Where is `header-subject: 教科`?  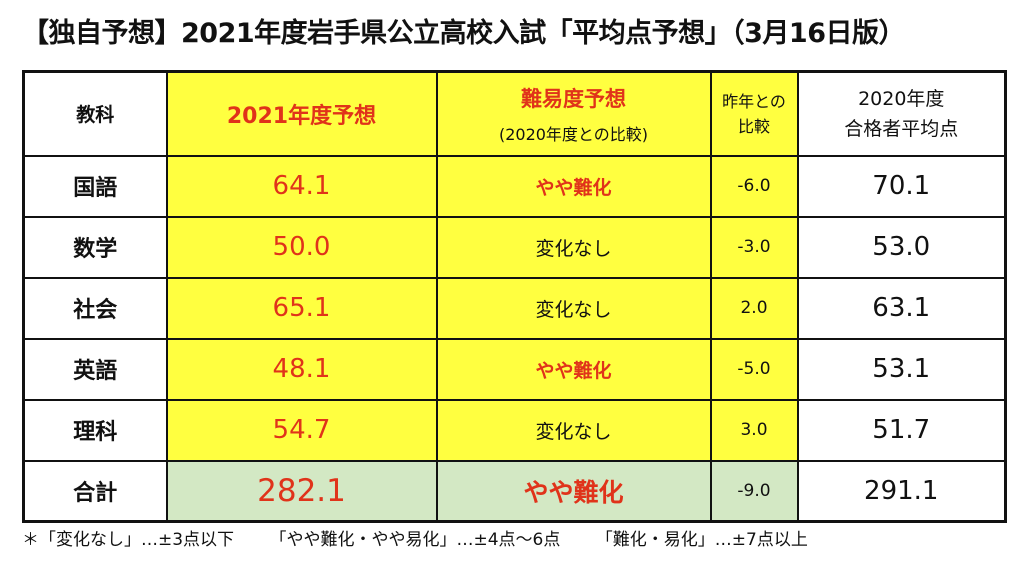
header-subject: 教科 is located at coordinates (95, 113).